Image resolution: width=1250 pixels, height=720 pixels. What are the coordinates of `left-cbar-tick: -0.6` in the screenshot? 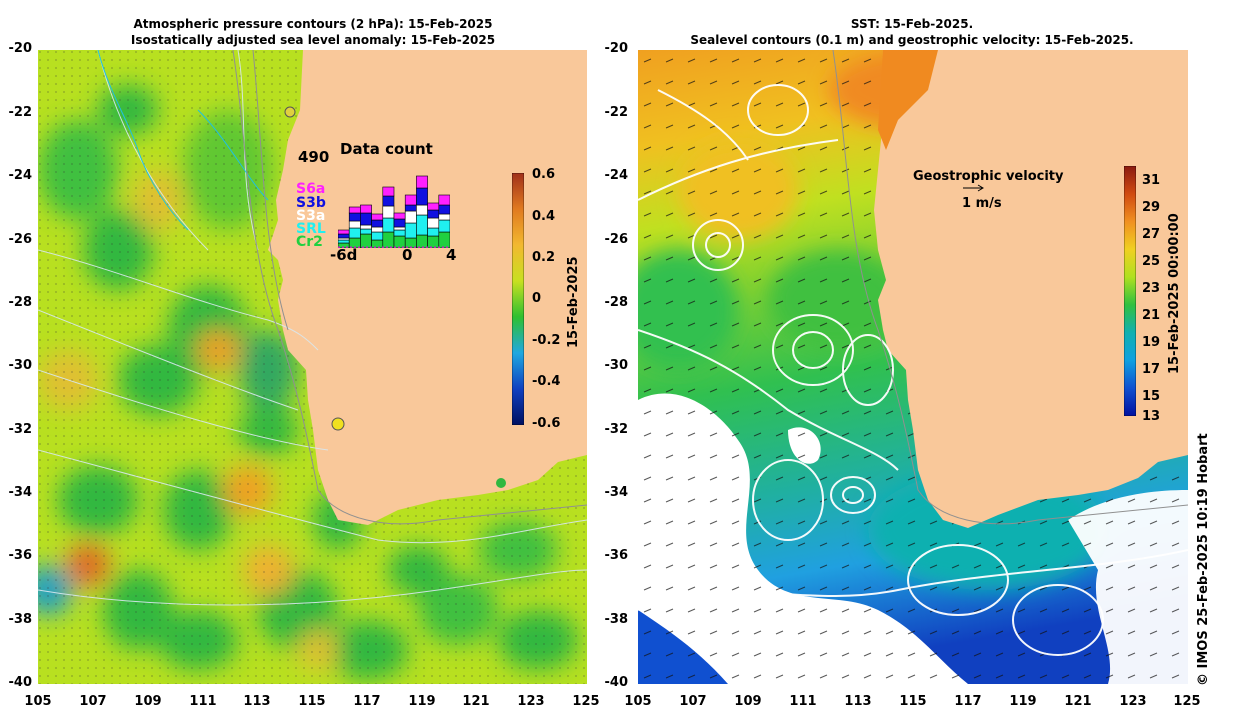 It's located at (546, 423).